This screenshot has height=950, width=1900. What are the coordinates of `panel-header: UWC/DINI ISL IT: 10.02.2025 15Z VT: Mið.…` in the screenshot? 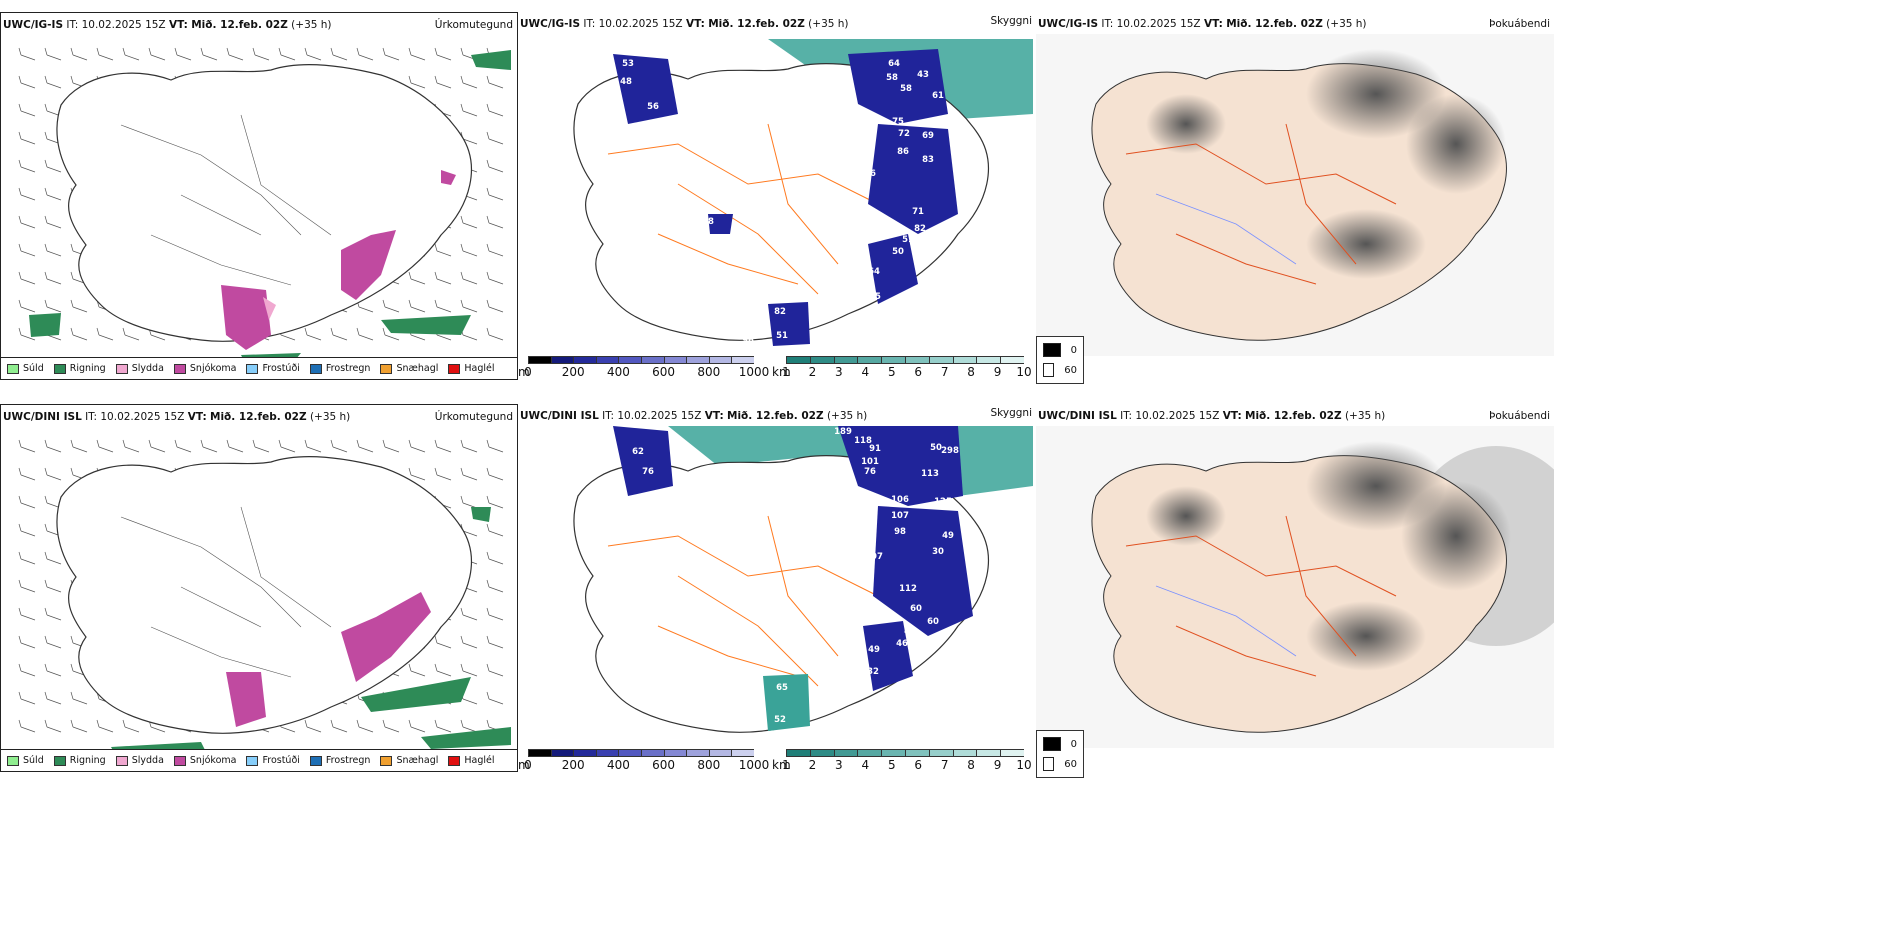 It's located at (177, 417).